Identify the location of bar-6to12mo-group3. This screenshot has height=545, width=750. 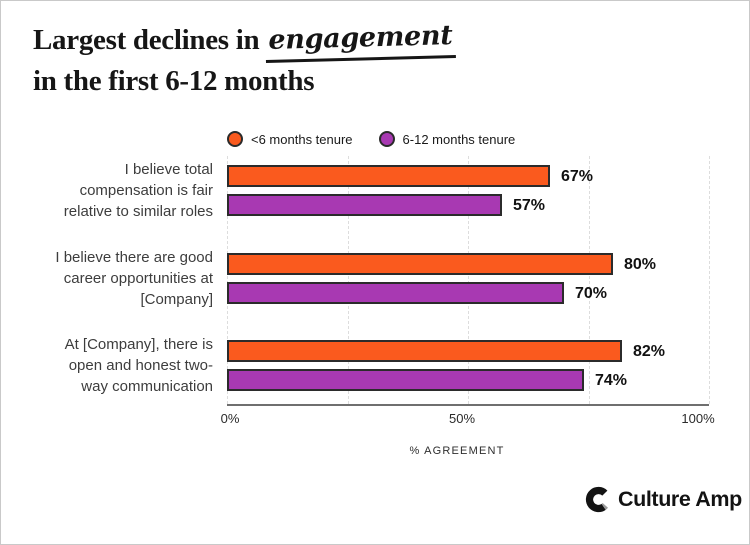
(405, 380).